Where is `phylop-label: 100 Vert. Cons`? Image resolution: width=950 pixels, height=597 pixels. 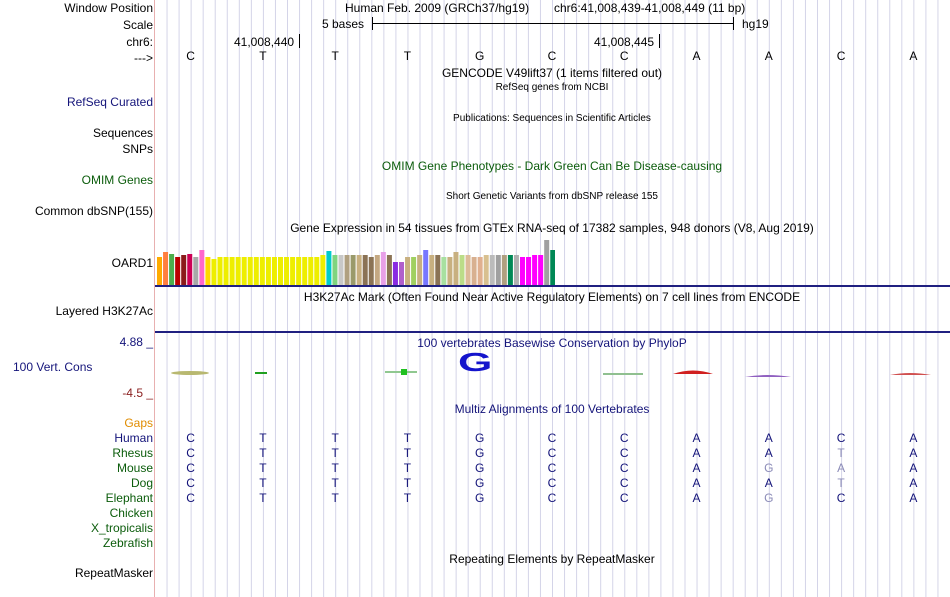
phylop-label: 100 Vert. Cons is located at coordinates (53, 367).